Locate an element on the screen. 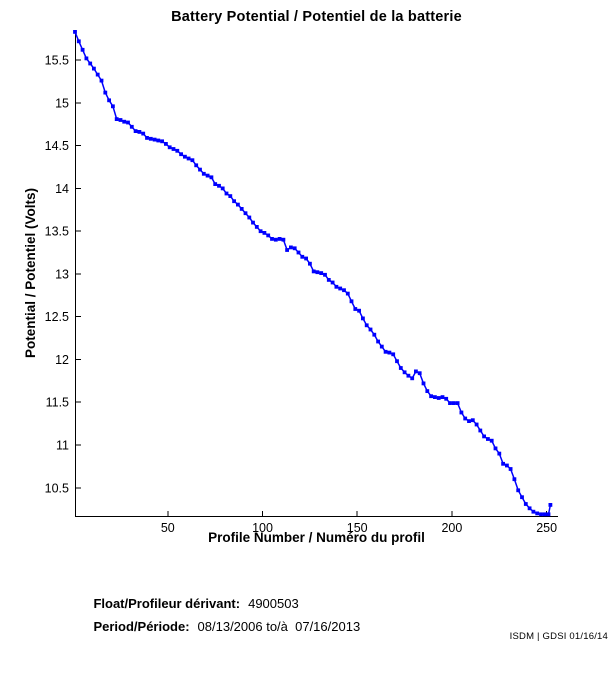 This screenshot has width=611, height=675. period-value: 08/13/2006 to/à 07/16/2013 is located at coordinates (279, 626).